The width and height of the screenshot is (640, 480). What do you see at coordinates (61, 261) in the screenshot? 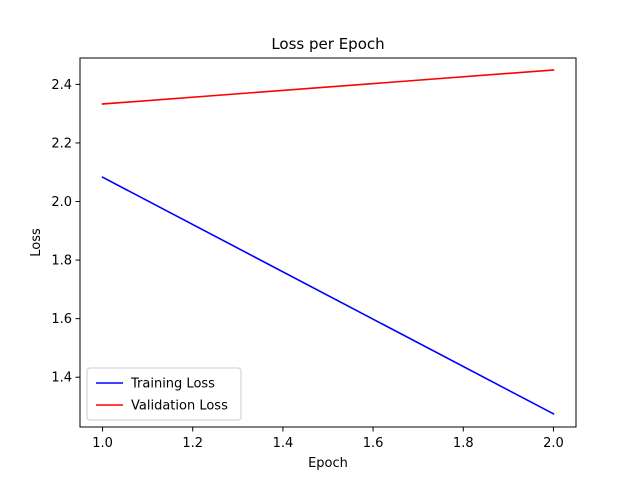
I see `y-tick-label: 1.8` at bounding box center [61, 261].